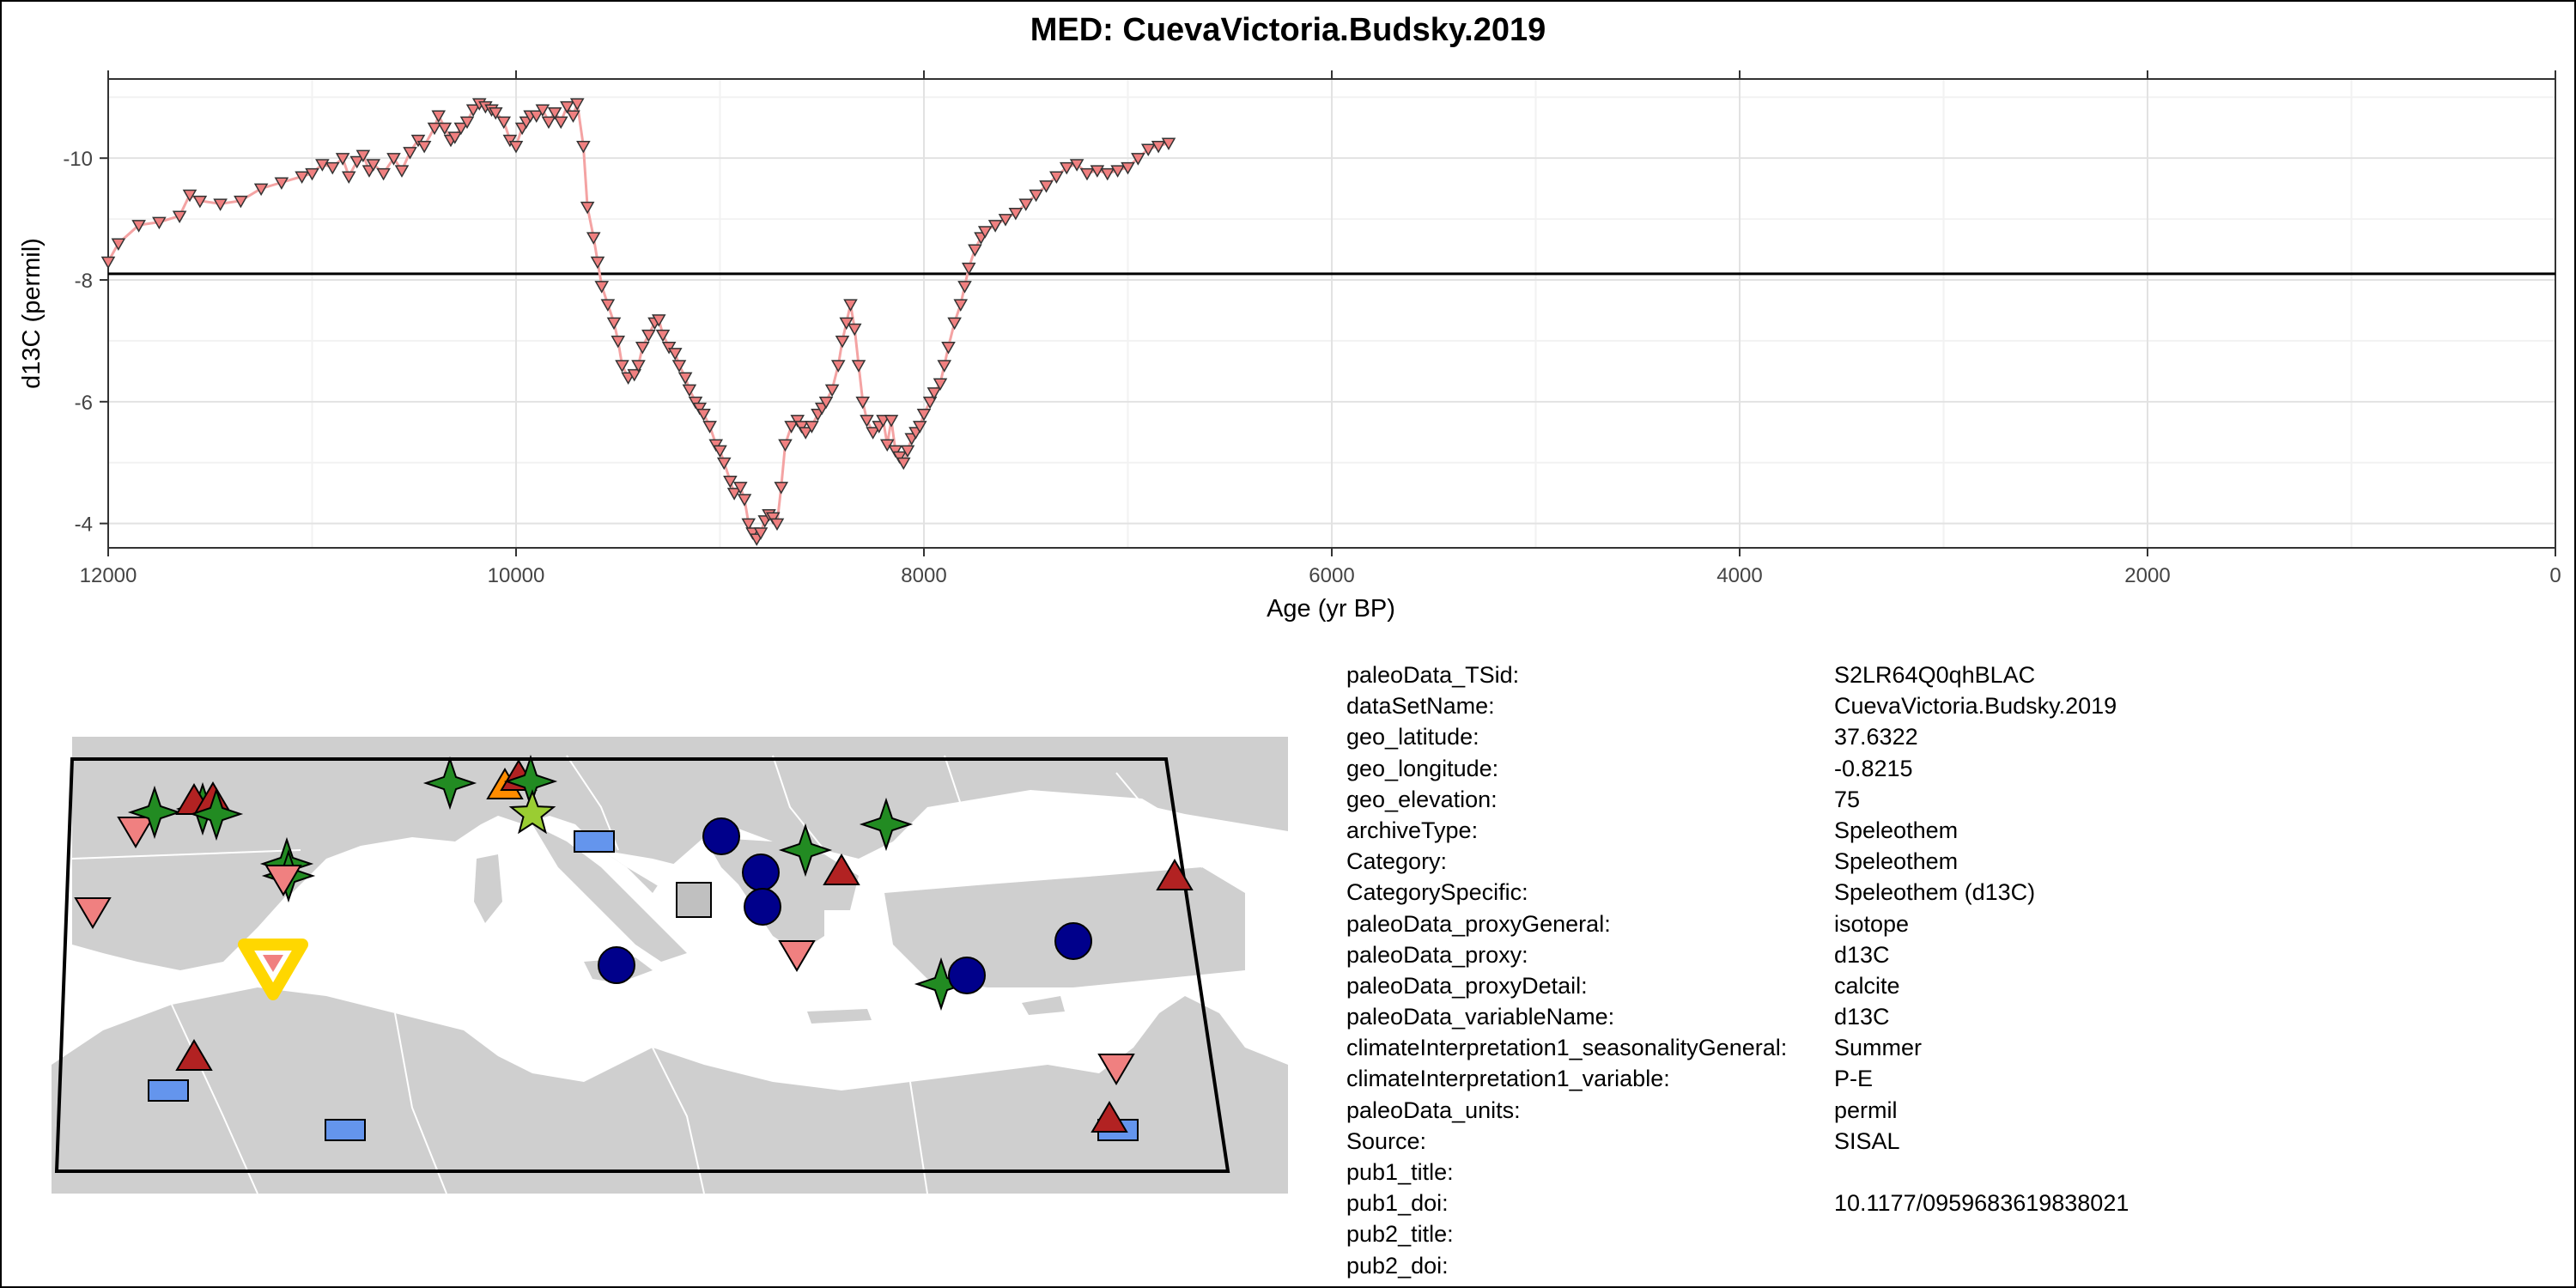 The image size is (2576, 1288). Describe the element at coordinates (1982, 1203) in the screenshot. I see `metadata-value: 10.1177/0959683619838021` at that location.